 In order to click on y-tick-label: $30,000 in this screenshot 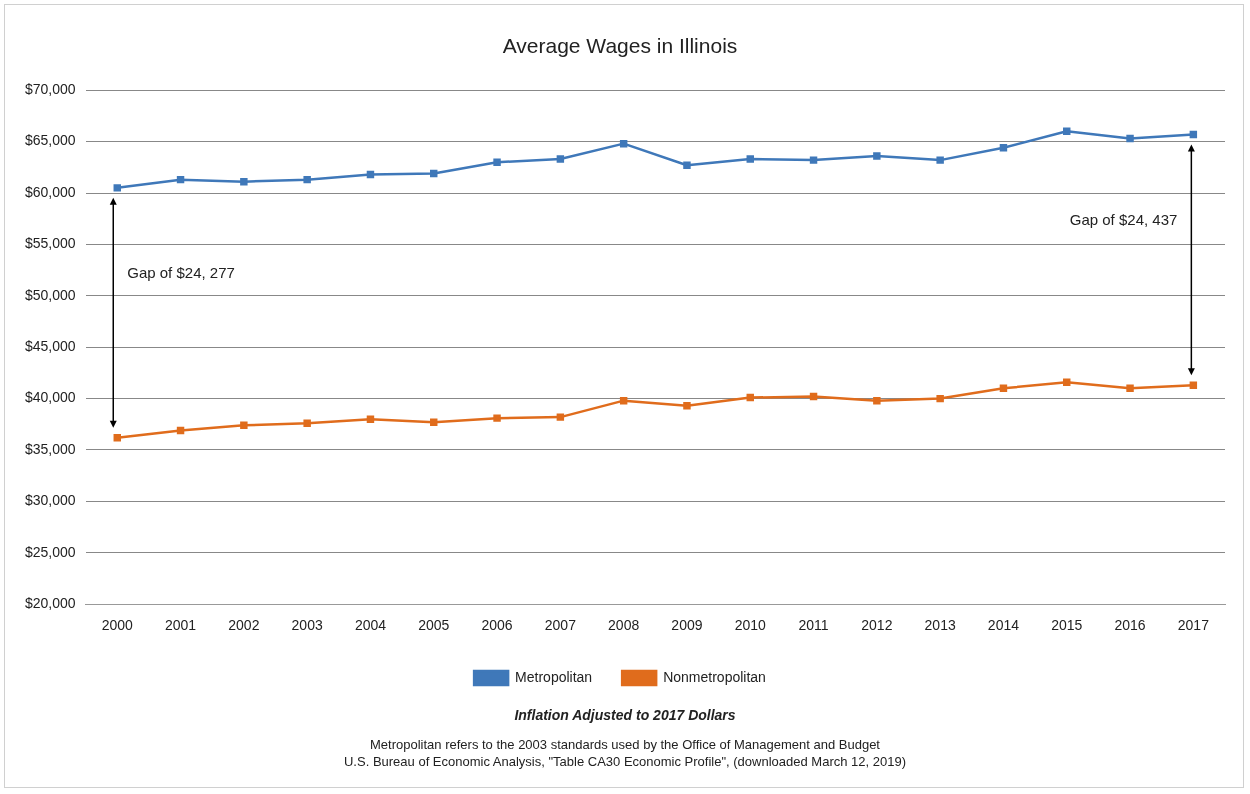, I will do `click(50, 500)`.